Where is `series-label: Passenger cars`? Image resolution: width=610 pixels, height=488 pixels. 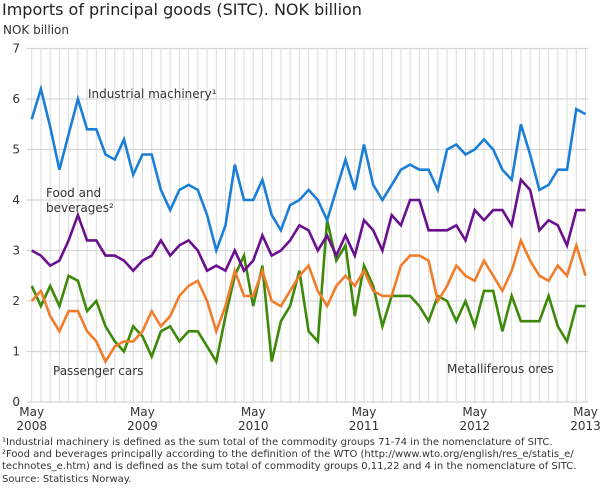 series-label: Passenger cars is located at coordinates (98, 371).